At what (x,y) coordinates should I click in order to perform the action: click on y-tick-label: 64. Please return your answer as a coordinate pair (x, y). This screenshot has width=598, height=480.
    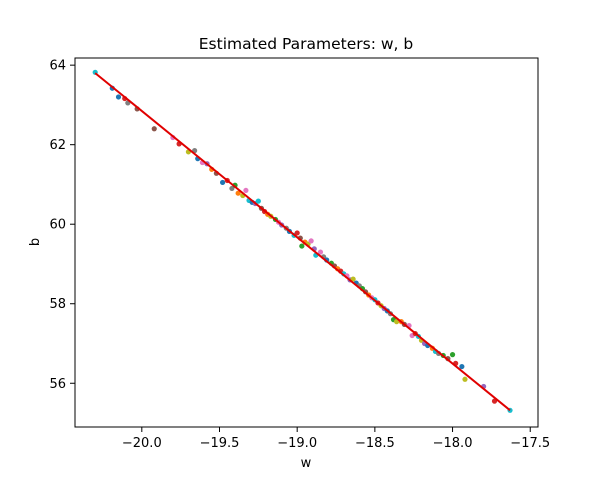
    Looking at the image, I should click on (57, 66).